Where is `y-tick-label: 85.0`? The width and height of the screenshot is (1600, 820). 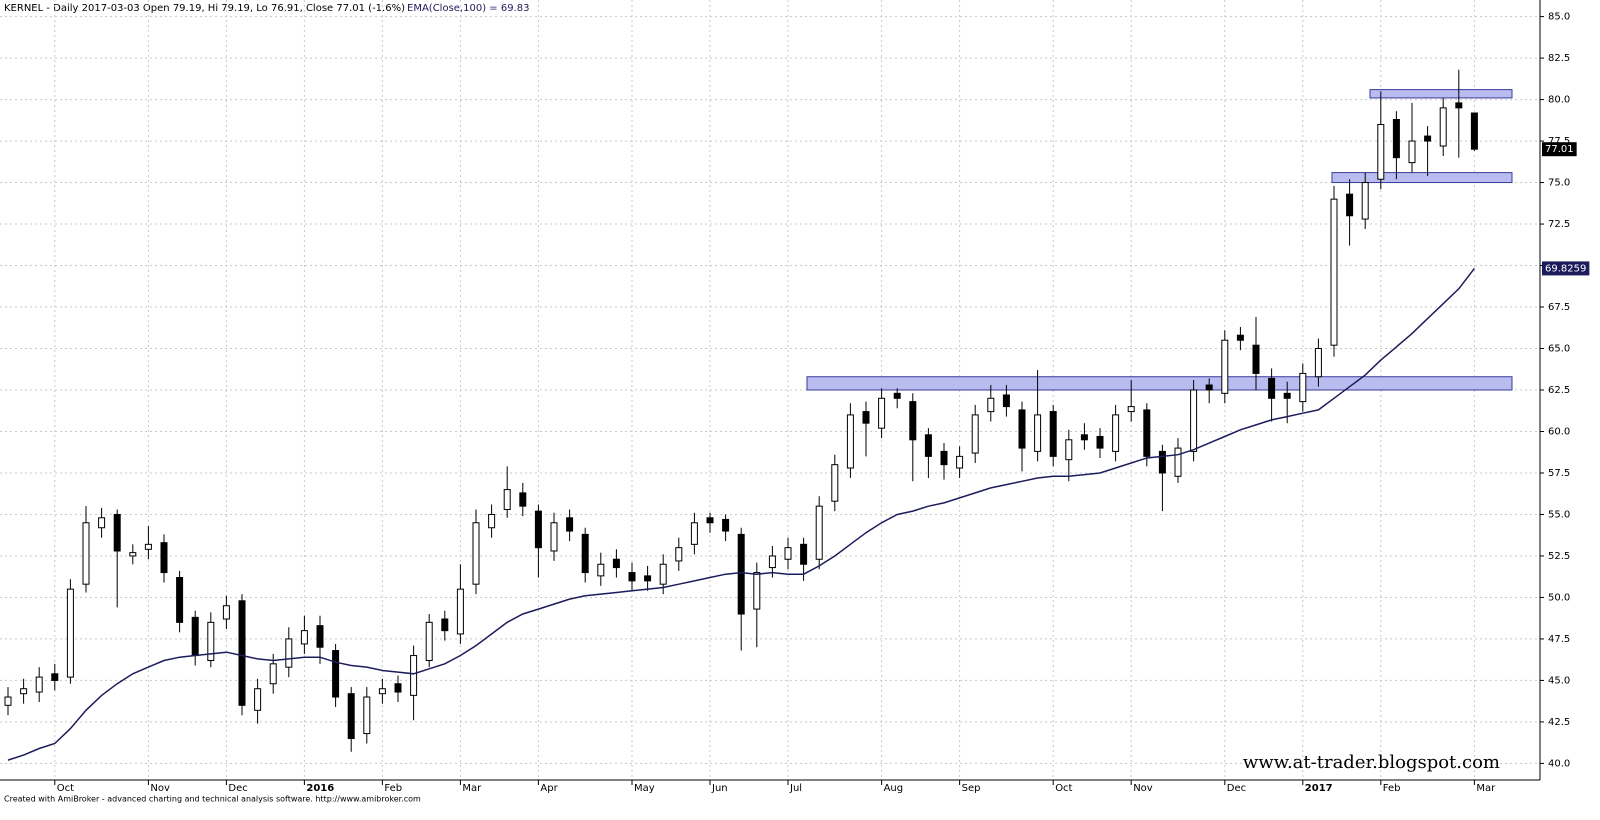 y-tick-label: 85.0 is located at coordinates (1559, 17).